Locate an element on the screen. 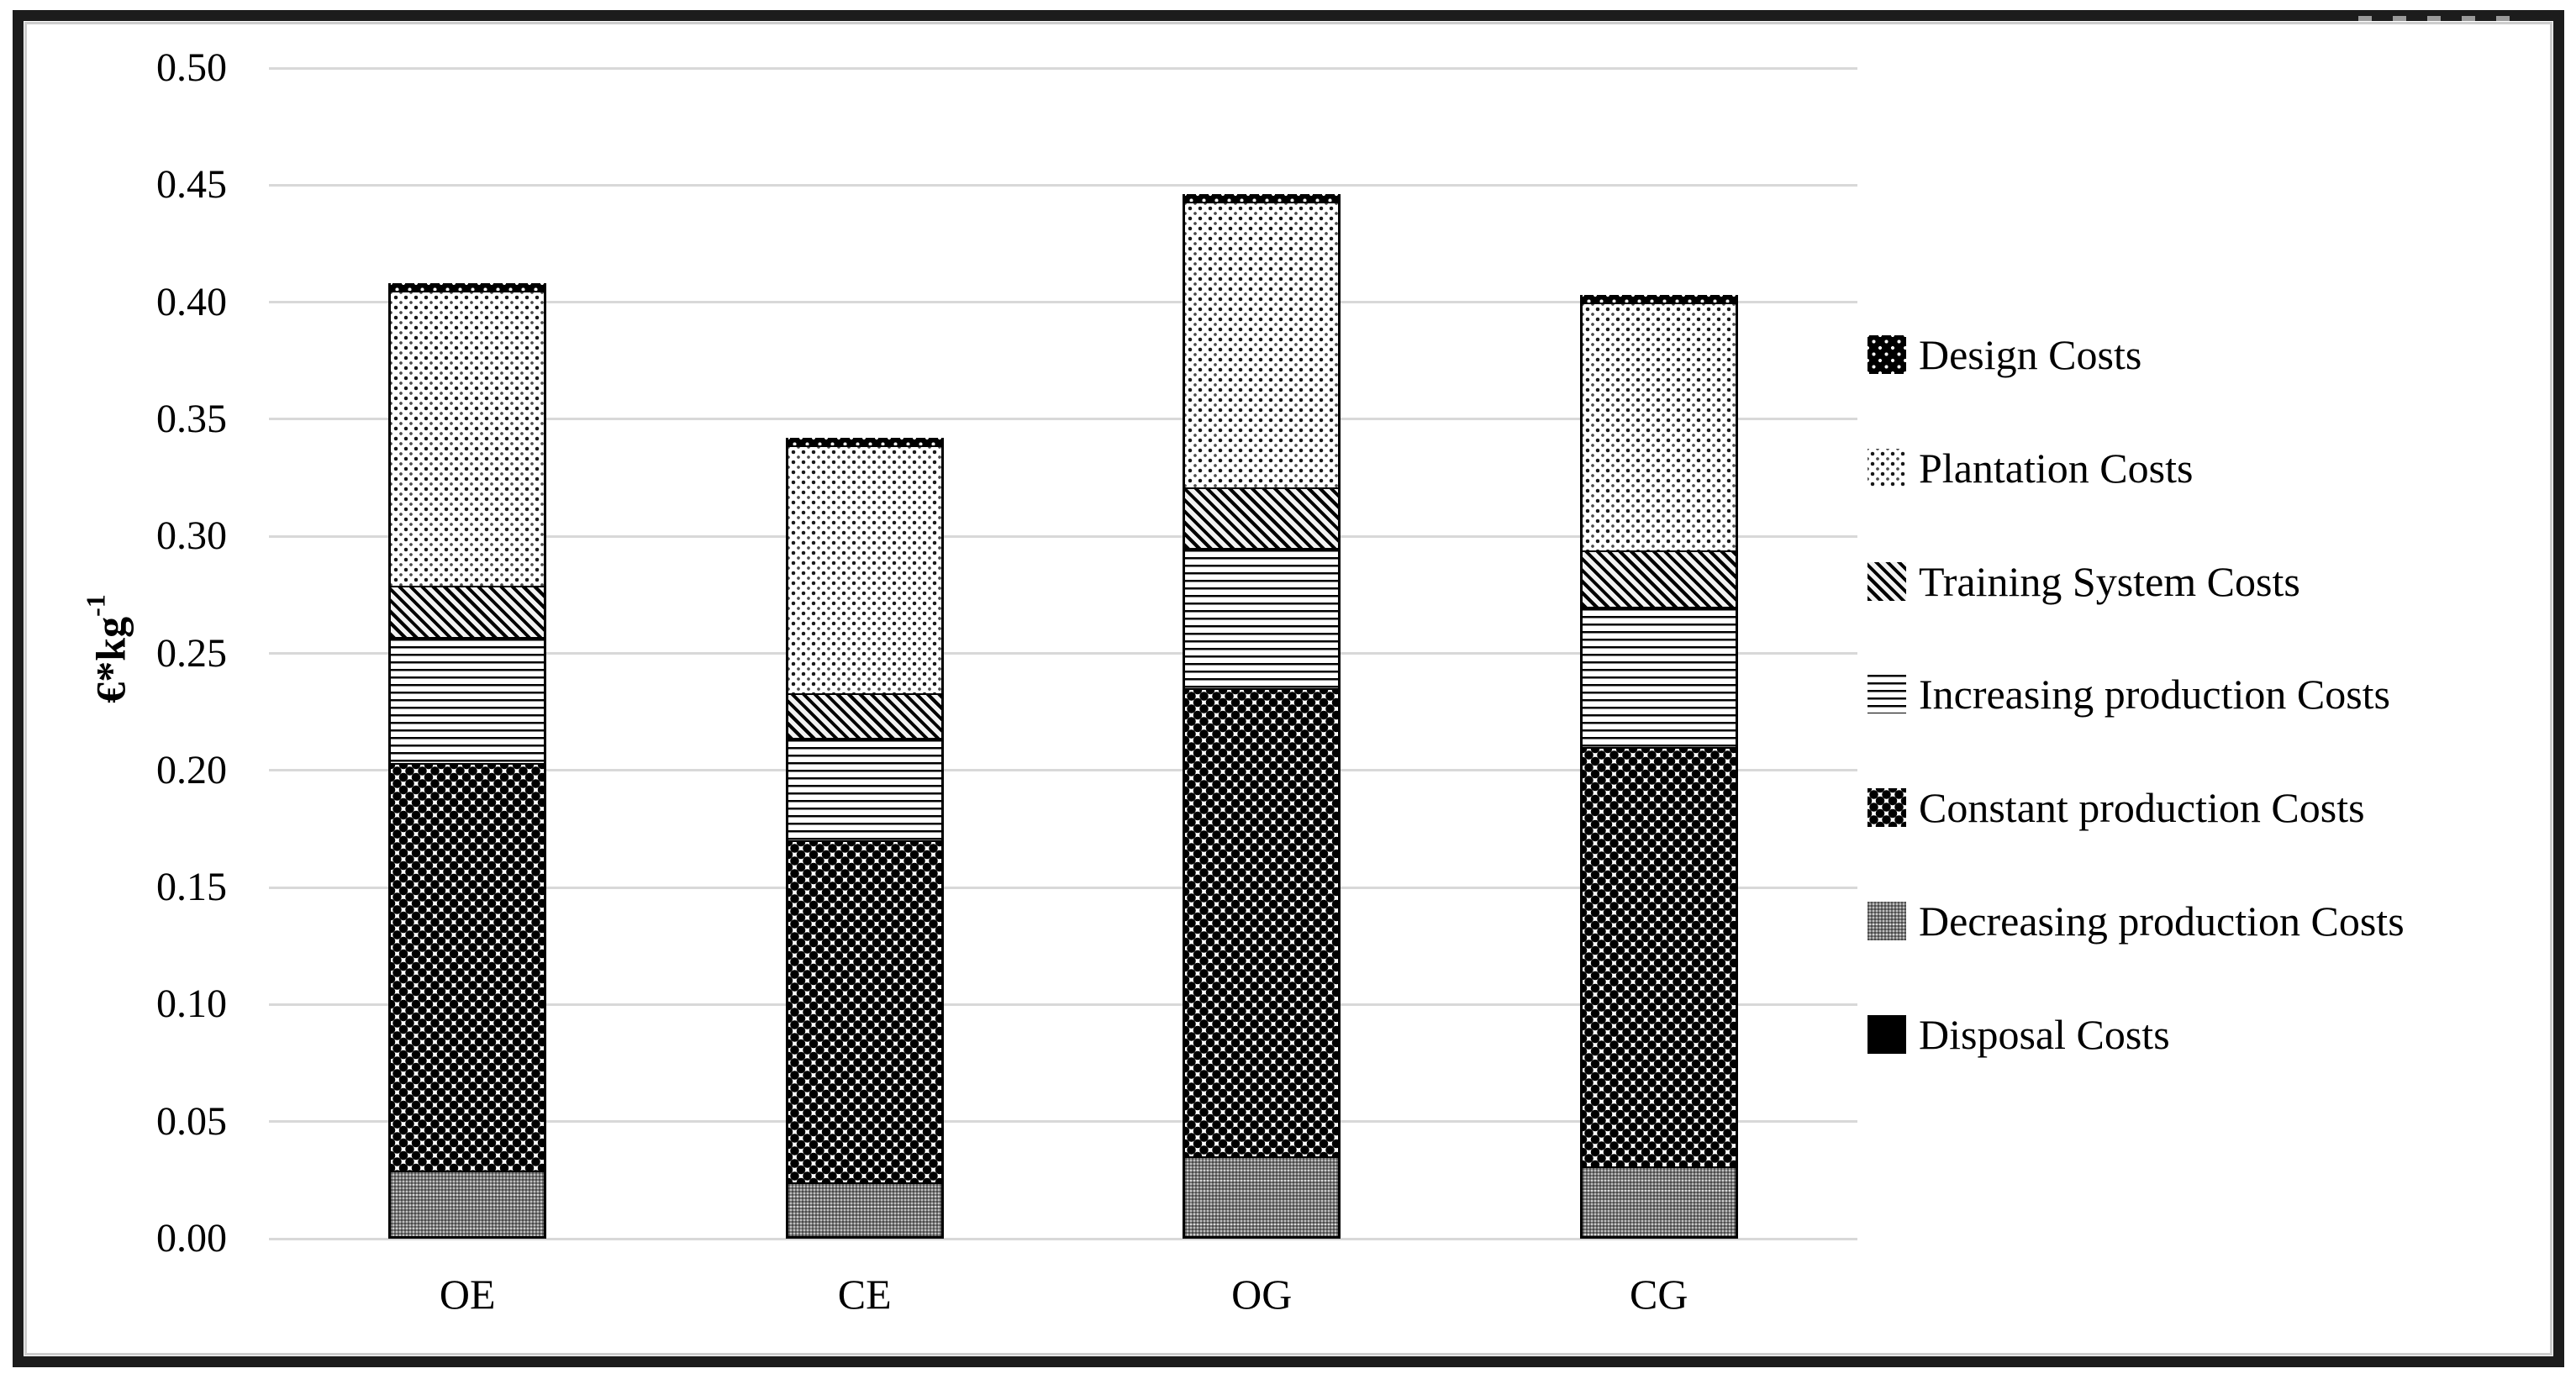 The width and height of the screenshot is (2576, 1379). y-tick-label: 0.25 is located at coordinates (191, 653).